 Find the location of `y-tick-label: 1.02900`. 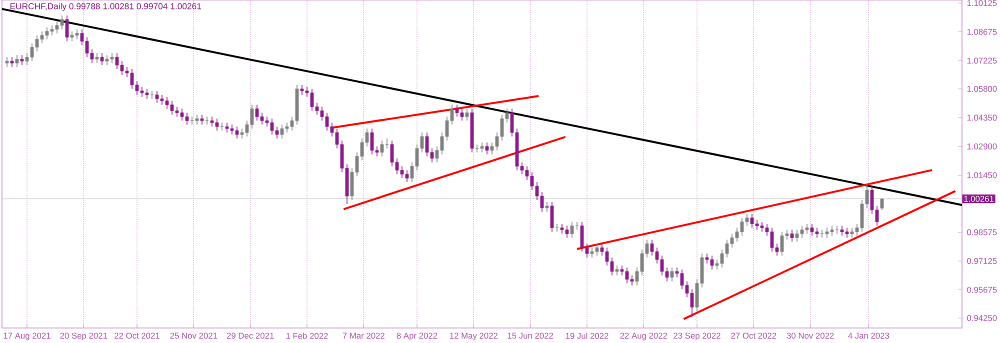

y-tick-label: 1.02900 is located at coordinates (982, 146).